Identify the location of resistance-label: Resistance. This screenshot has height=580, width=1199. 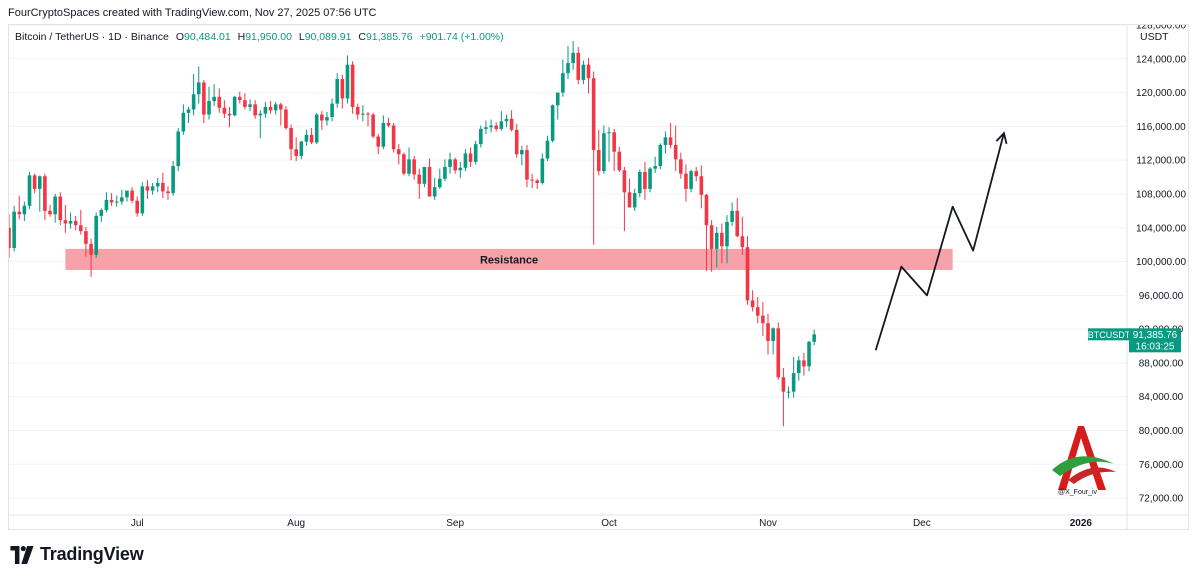
(509, 260).